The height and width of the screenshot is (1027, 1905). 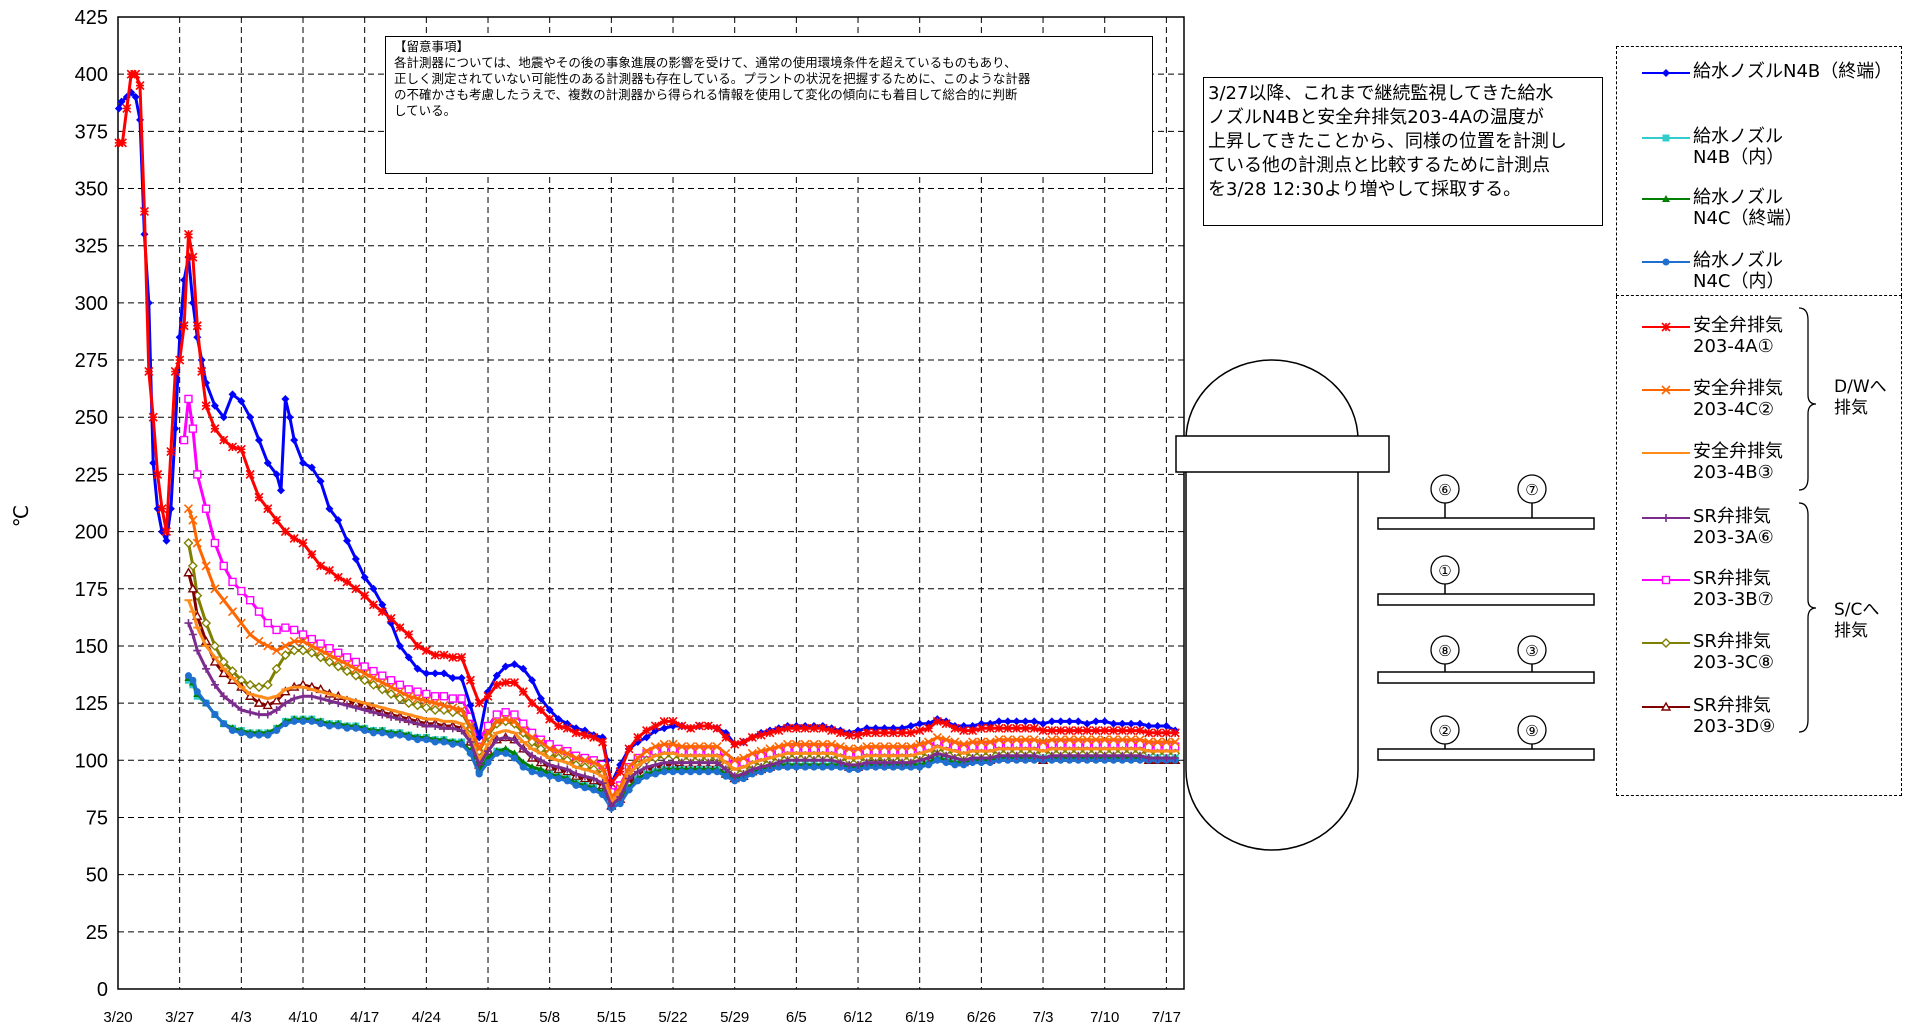 What do you see at coordinates (102, 990) in the screenshot?
I see `y-tick-label: 0` at bounding box center [102, 990].